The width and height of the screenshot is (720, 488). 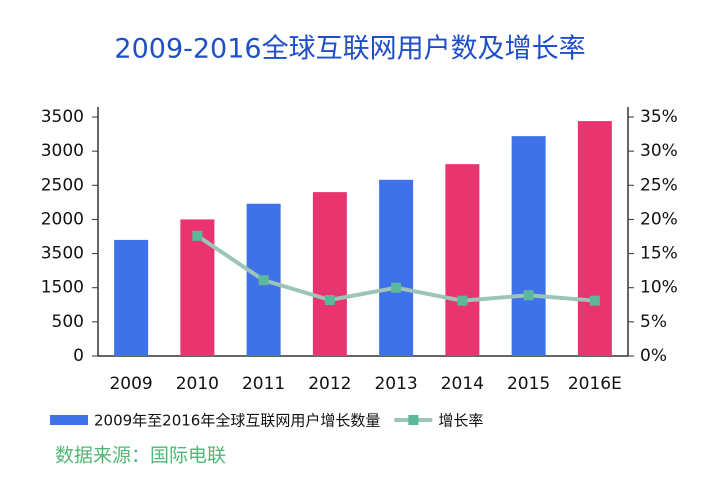 What do you see at coordinates (68, 322) in the screenshot?
I see `y-tick-label: 500` at bounding box center [68, 322].